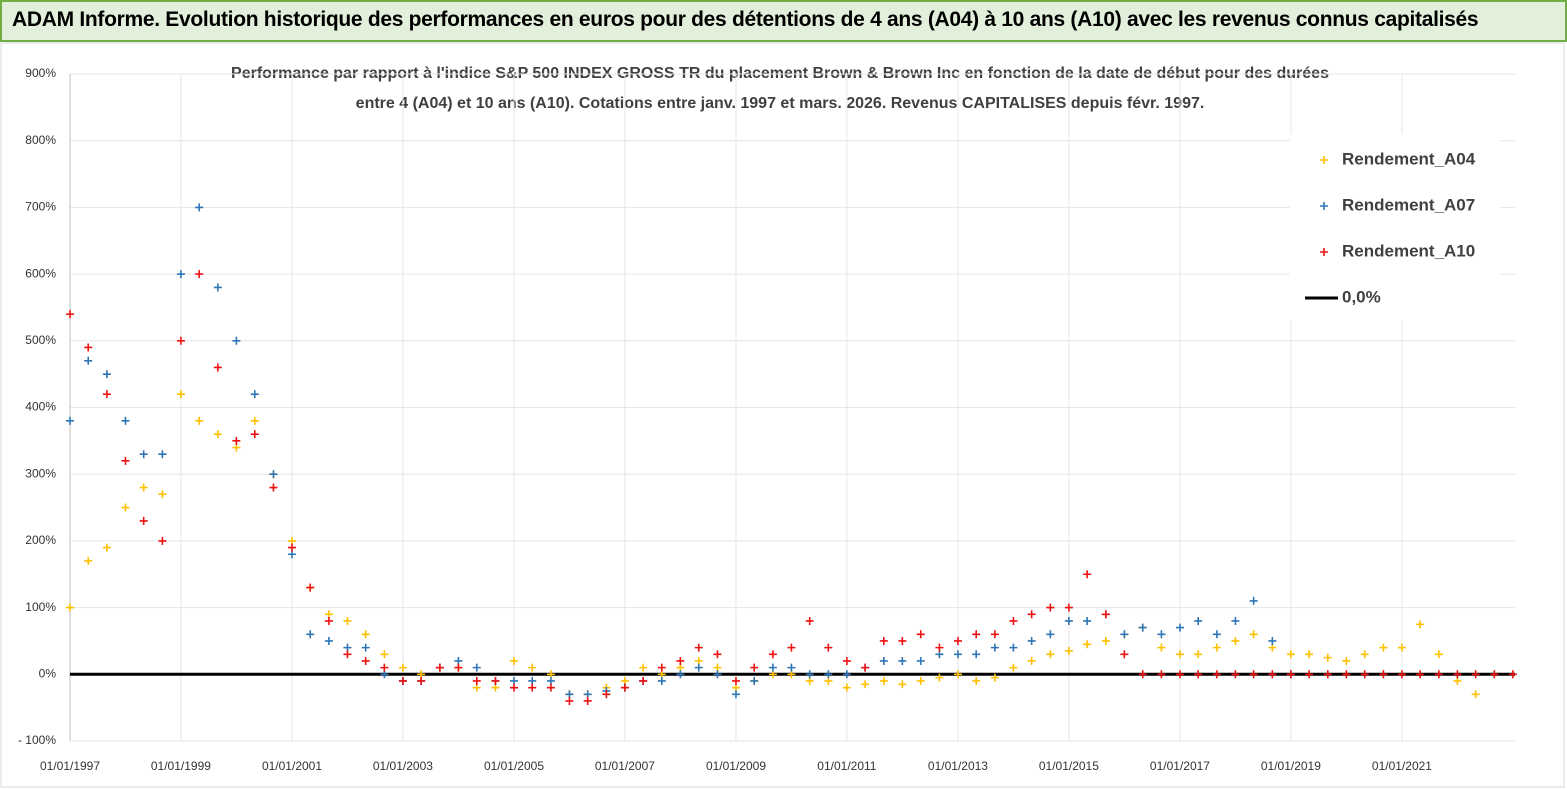 The image size is (1567, 790). I want to click on x-tick-label: 01/01/2001, so click(292, 766).